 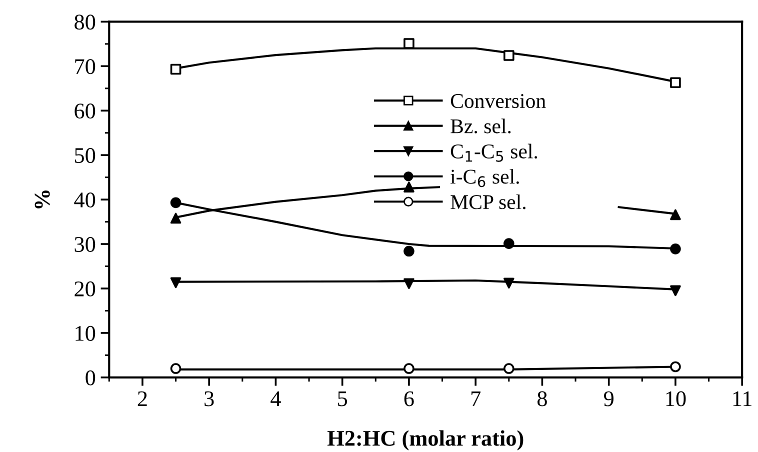 What do you see at coordinates (85, 156) in the screenshot?
I see `y-tick-label: 50` at bounding box center [85, 156].